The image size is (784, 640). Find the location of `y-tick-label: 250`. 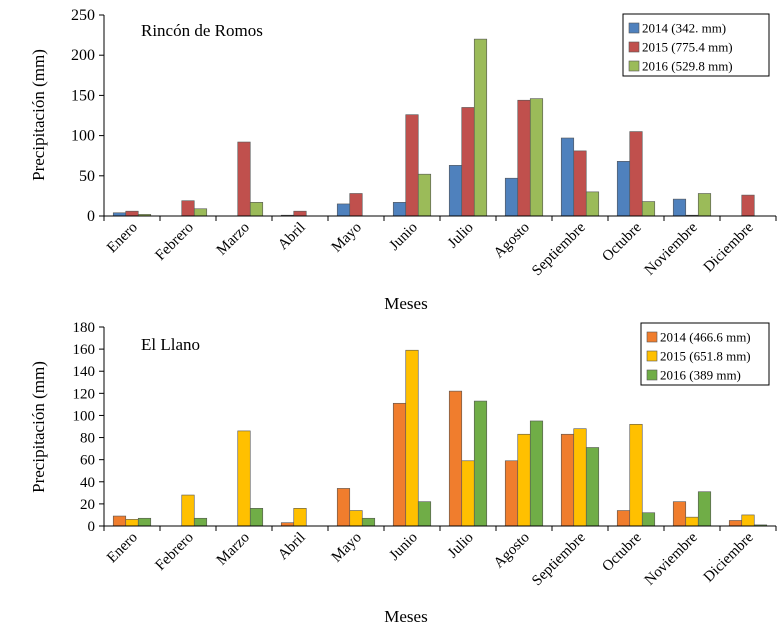

y-tick-label: 250 is located at coordinates (83, 15).